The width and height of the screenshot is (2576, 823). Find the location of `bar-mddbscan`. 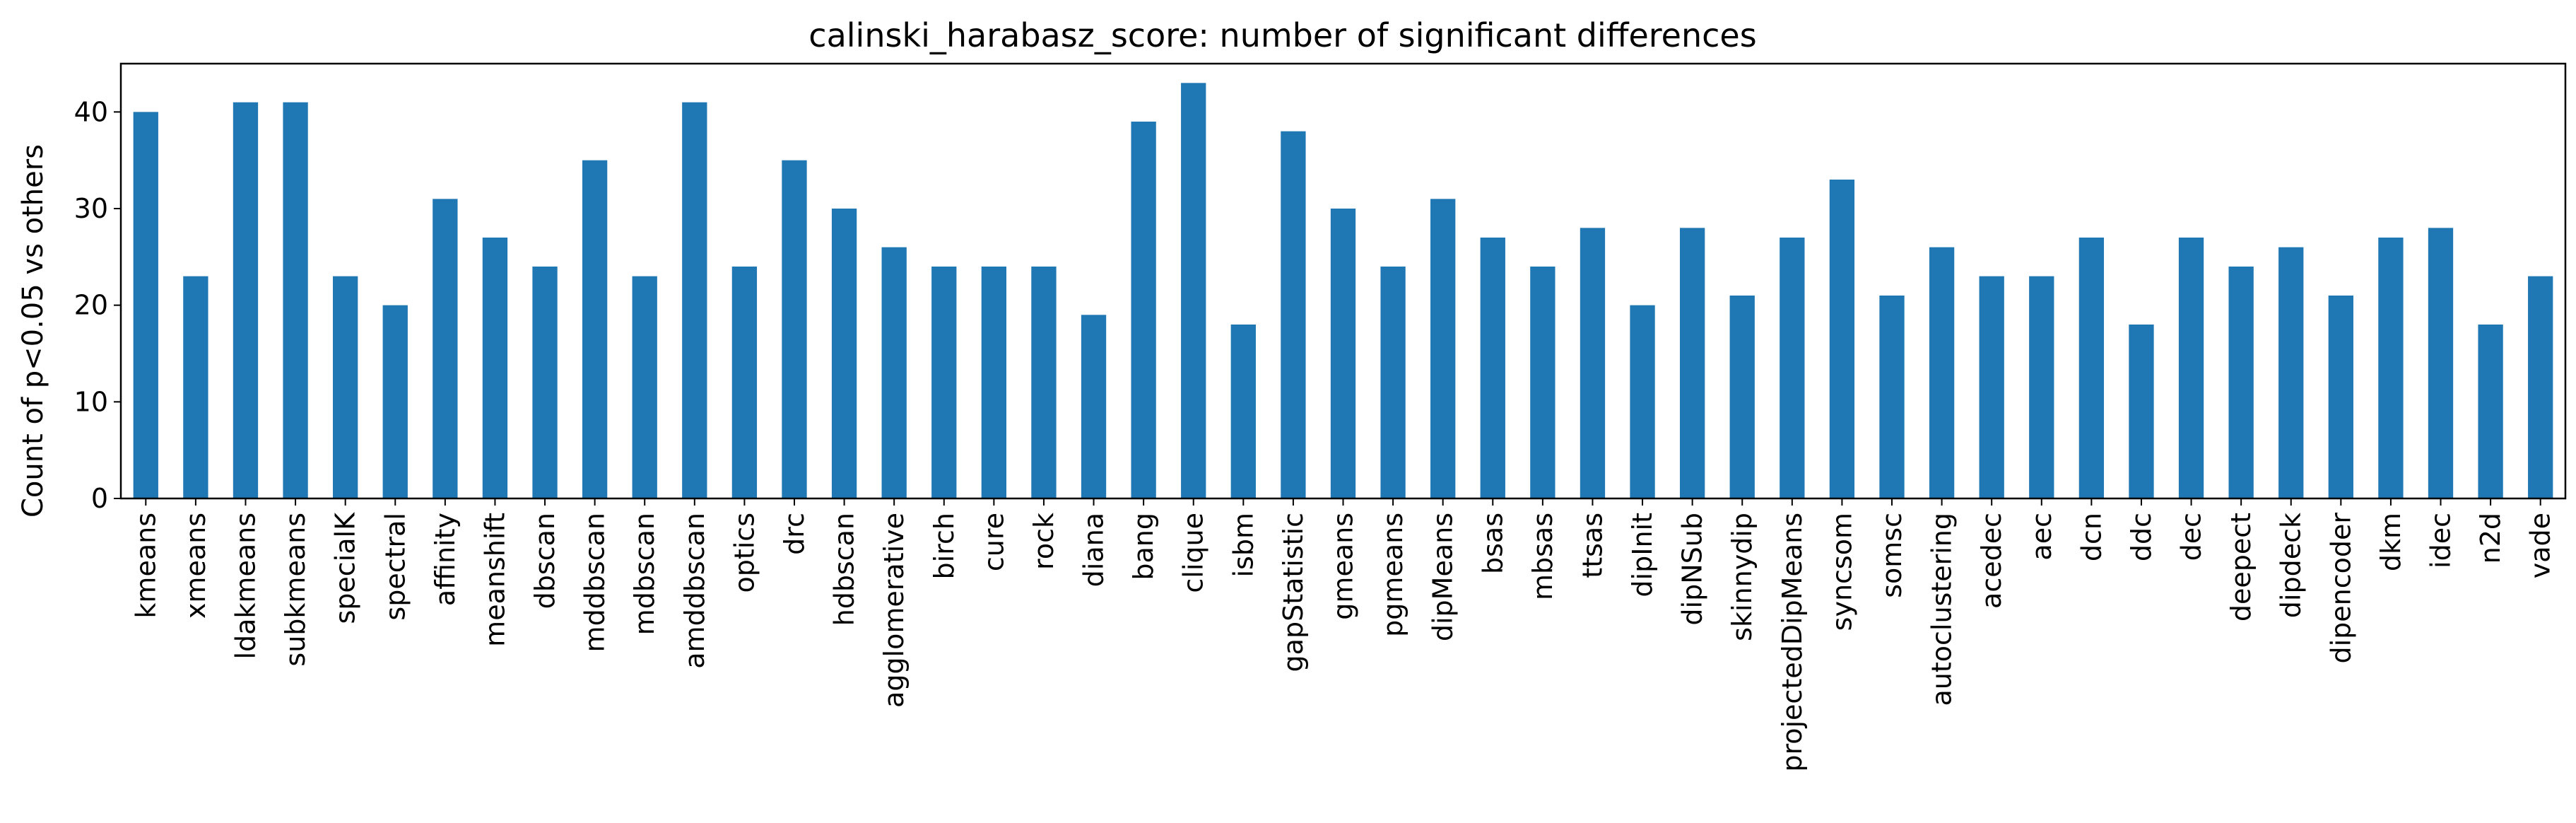

bar-mddbscan is located at coordinates (595, 329).